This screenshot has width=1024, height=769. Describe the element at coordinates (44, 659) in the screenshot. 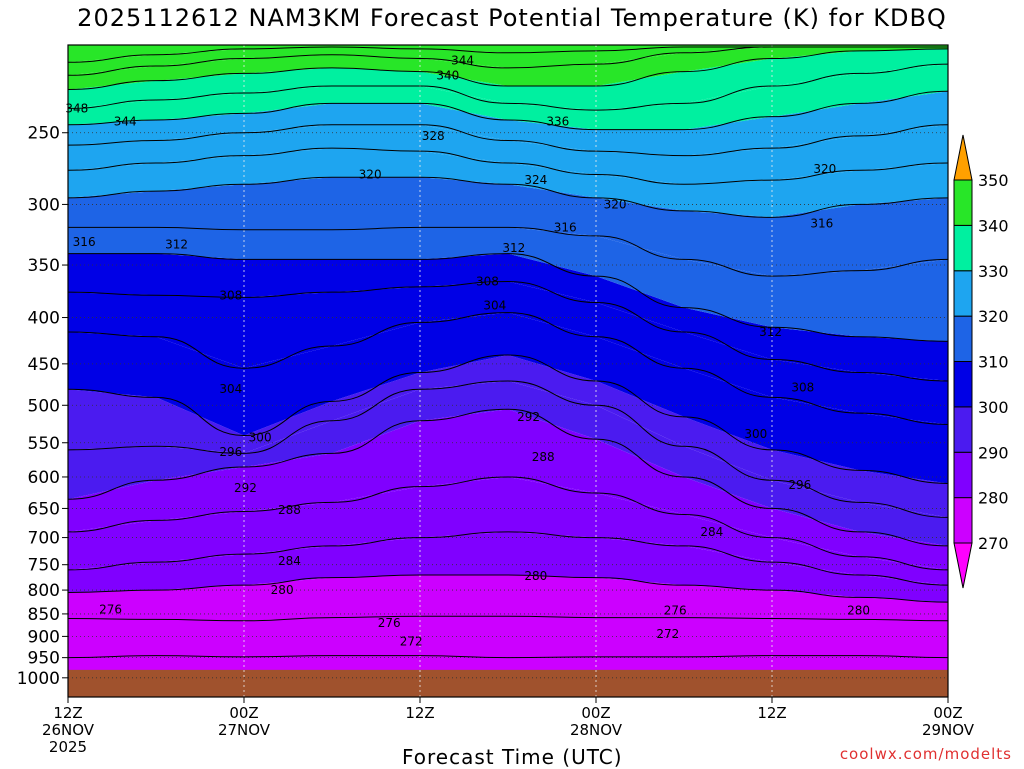

I see `y-tick-label-950: 950` at that location.